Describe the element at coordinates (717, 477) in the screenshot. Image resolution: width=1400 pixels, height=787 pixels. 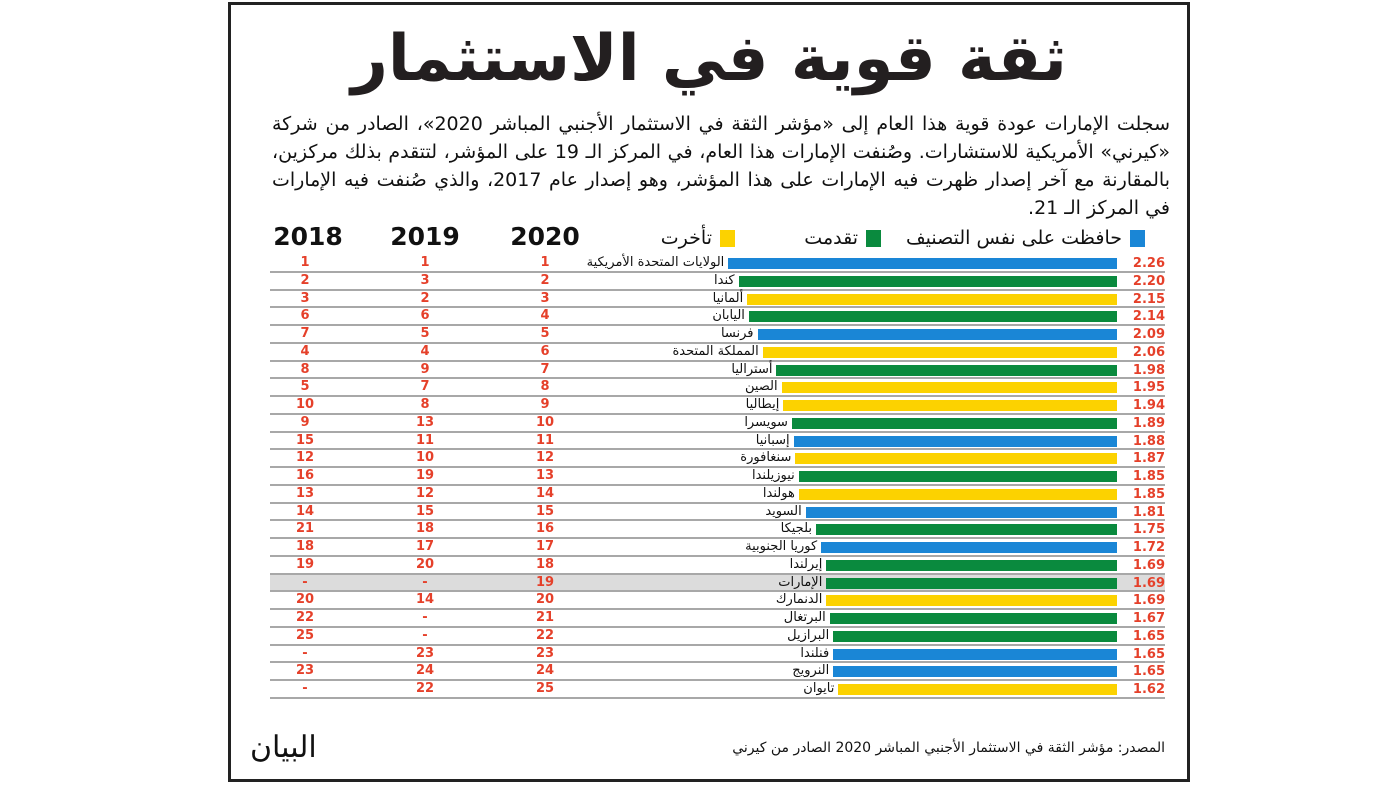
I see `table-row: 16 19 13 نيوزيلندا 1.85` at that location.